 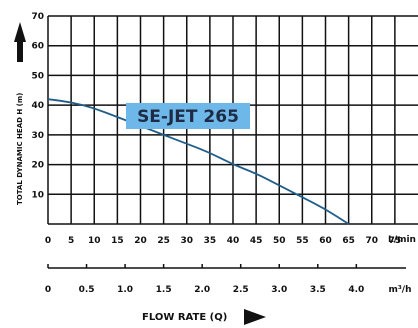 What do you see at coordinates (395, 241) in the screenshot?
I see `x-tick-label-lmin: 75` at bounding box center [395, 241].